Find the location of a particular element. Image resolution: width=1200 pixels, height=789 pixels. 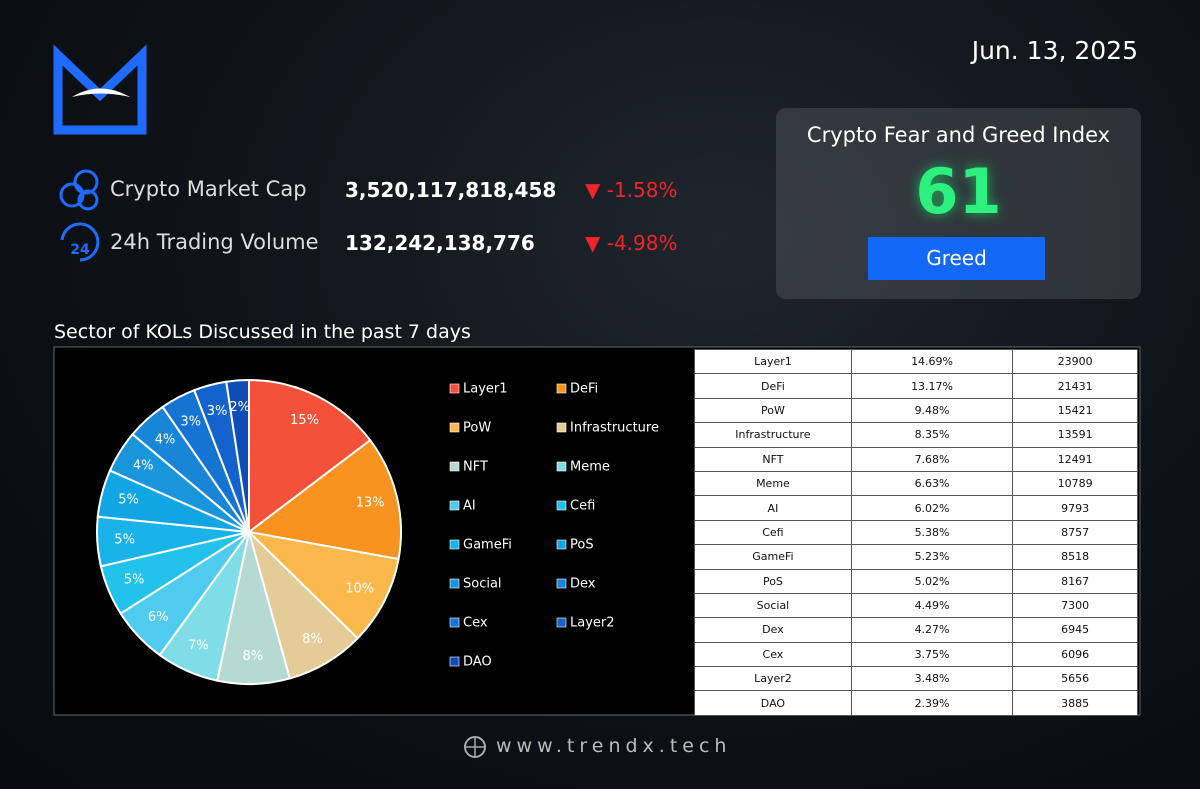

volume-icon: 24 is located at coordinates (80, 242).